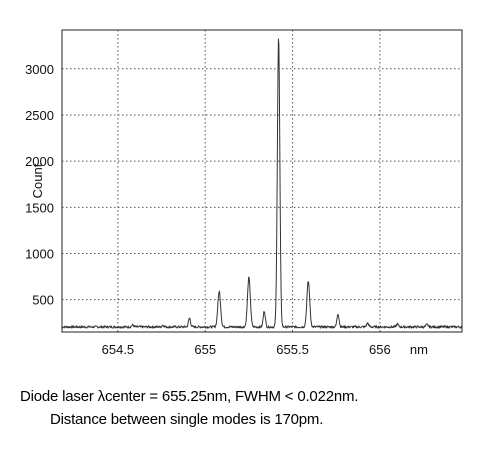 The width and height of the screenshot is (489, 452). What do you see at coordinates (37, 180) in the screenshot?
I see `y-axis-label: Count` at bounding box center [37, 180].